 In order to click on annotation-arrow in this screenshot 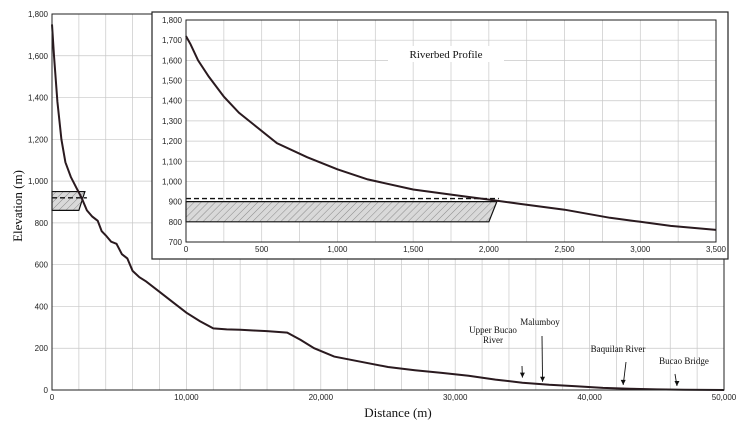, I will do `click(542, 358)`.